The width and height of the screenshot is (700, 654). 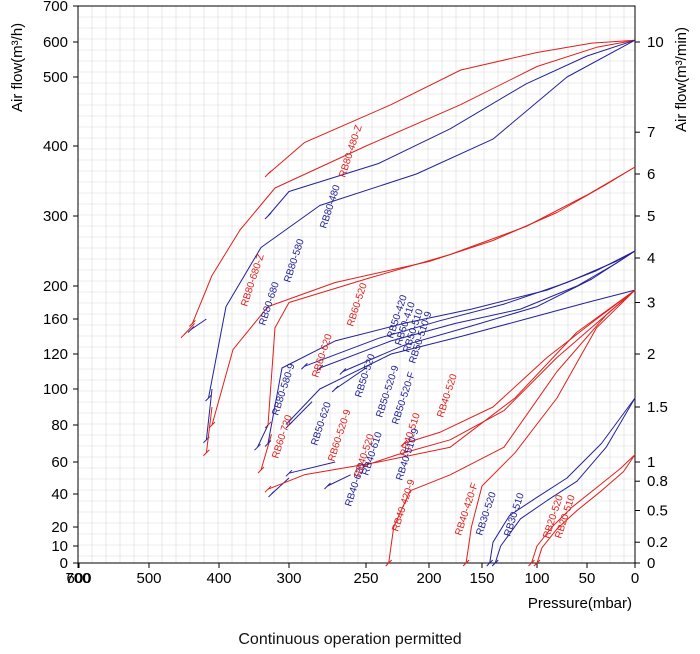 What do you see at coordinates (55, 389) in the screenshot?
I see `y-left-tick-label: 100` at bounding box center [55, 389].